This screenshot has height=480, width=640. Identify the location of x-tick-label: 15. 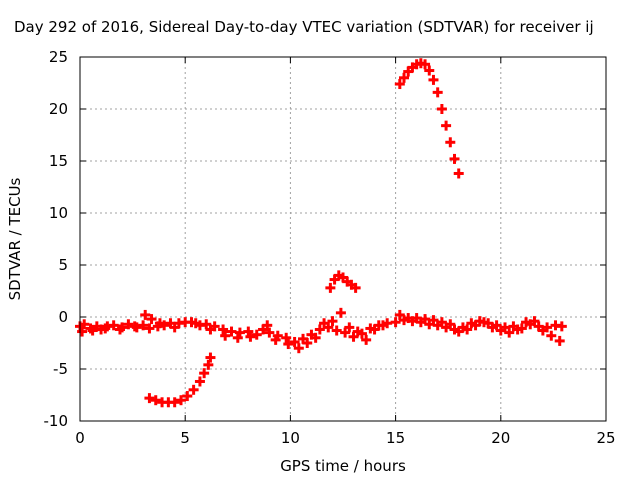
(395, 438).